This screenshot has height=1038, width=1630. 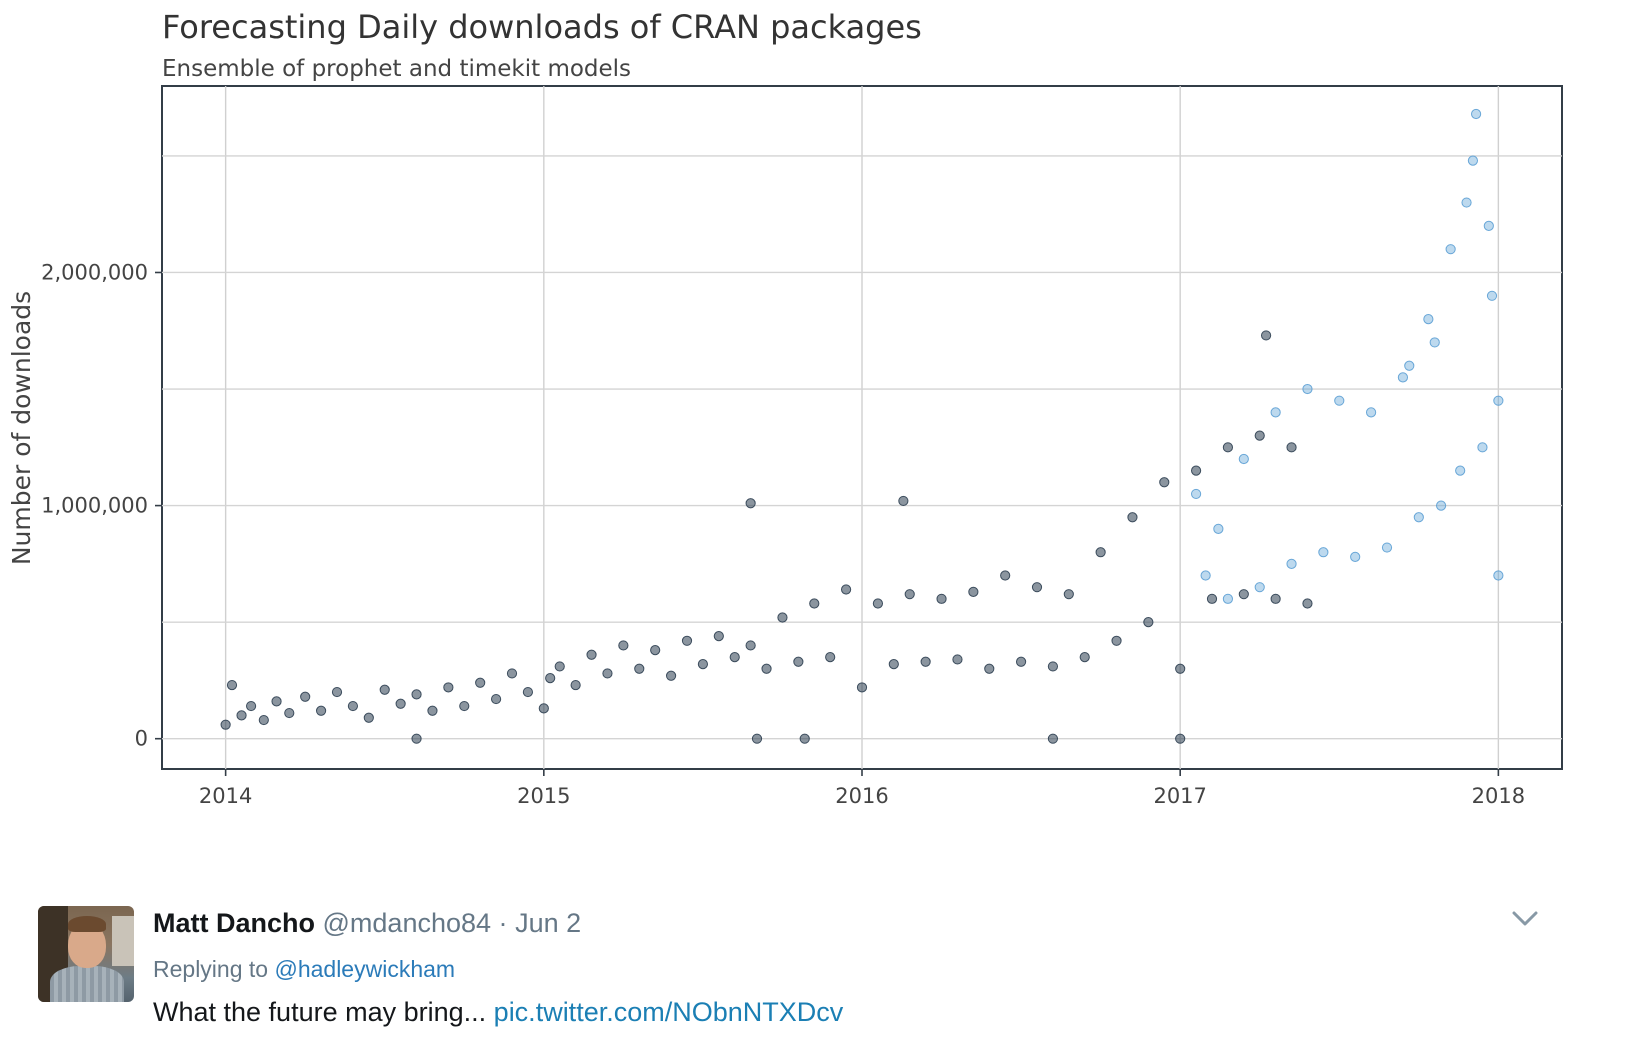 I want to click on replying-handle-link: @hadleywickham, so click(x=365, y=969).